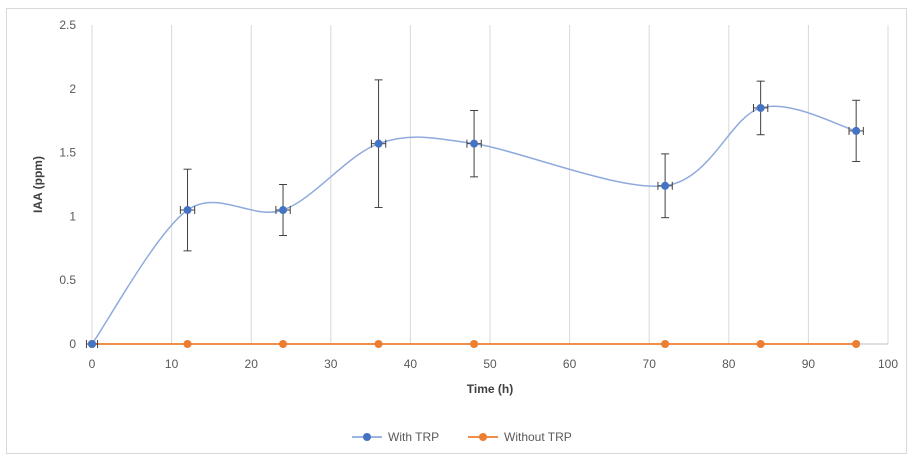  I want to click on y-tick-label-0.5: 0.5, so click(67, 280).